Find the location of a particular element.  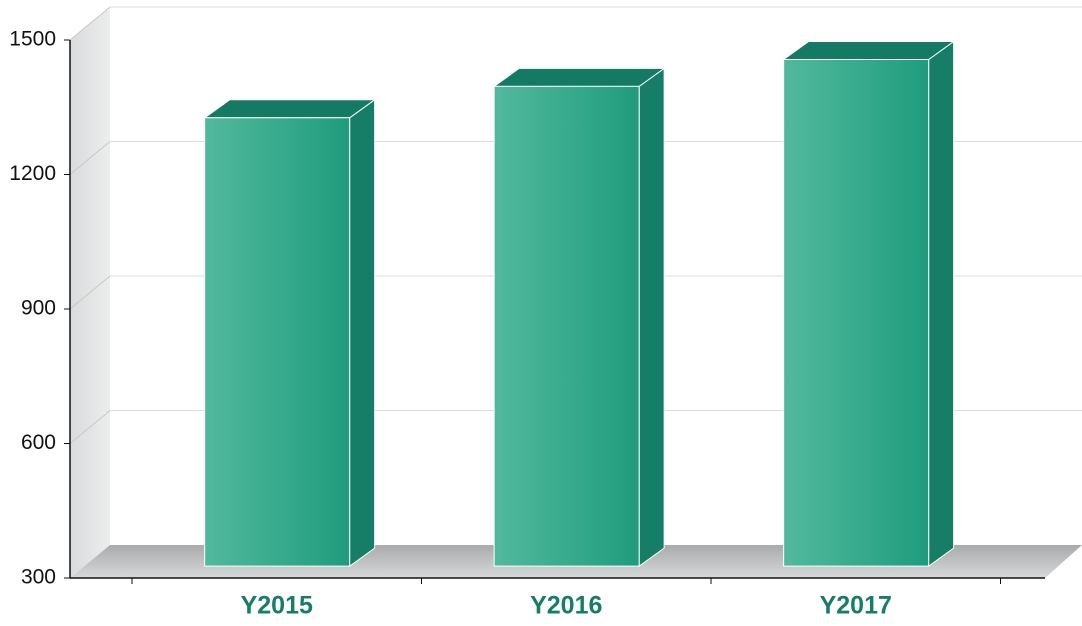

y-tick-label: 900 is located at coordinates (38, 308).